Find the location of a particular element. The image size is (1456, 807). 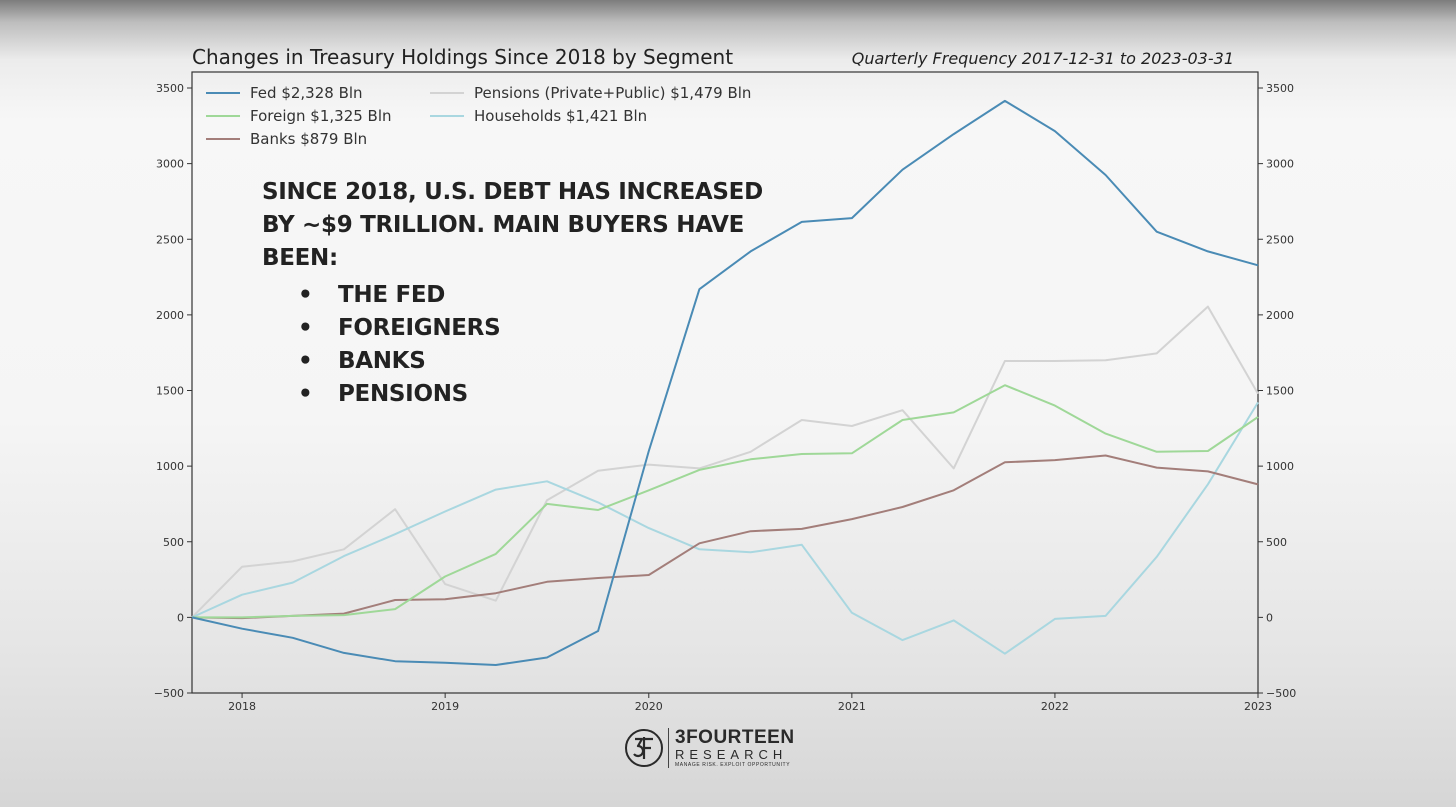

legend-swatch-households is located at coordinates (447, 116).